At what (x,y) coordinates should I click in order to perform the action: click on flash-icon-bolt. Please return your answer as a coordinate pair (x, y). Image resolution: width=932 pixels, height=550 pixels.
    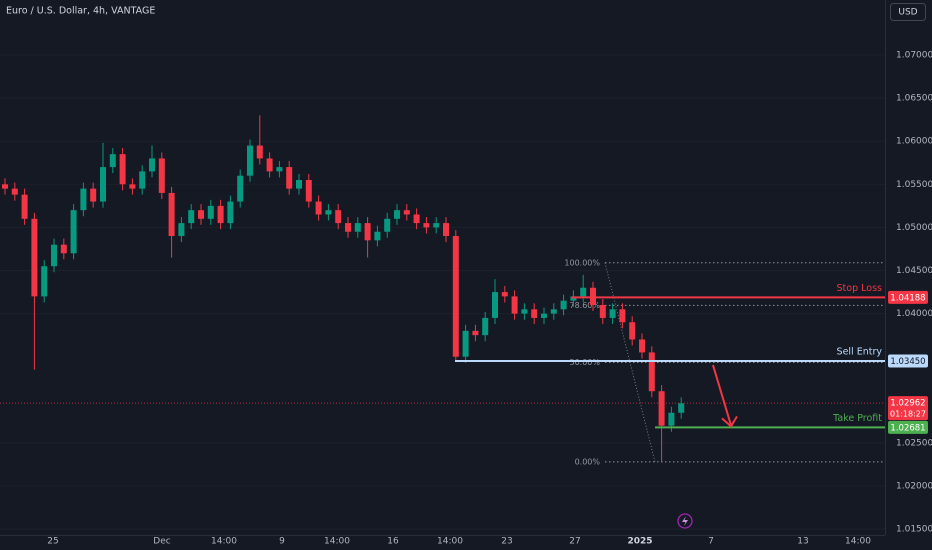
    Looking at the image, I should click on (685, 521).